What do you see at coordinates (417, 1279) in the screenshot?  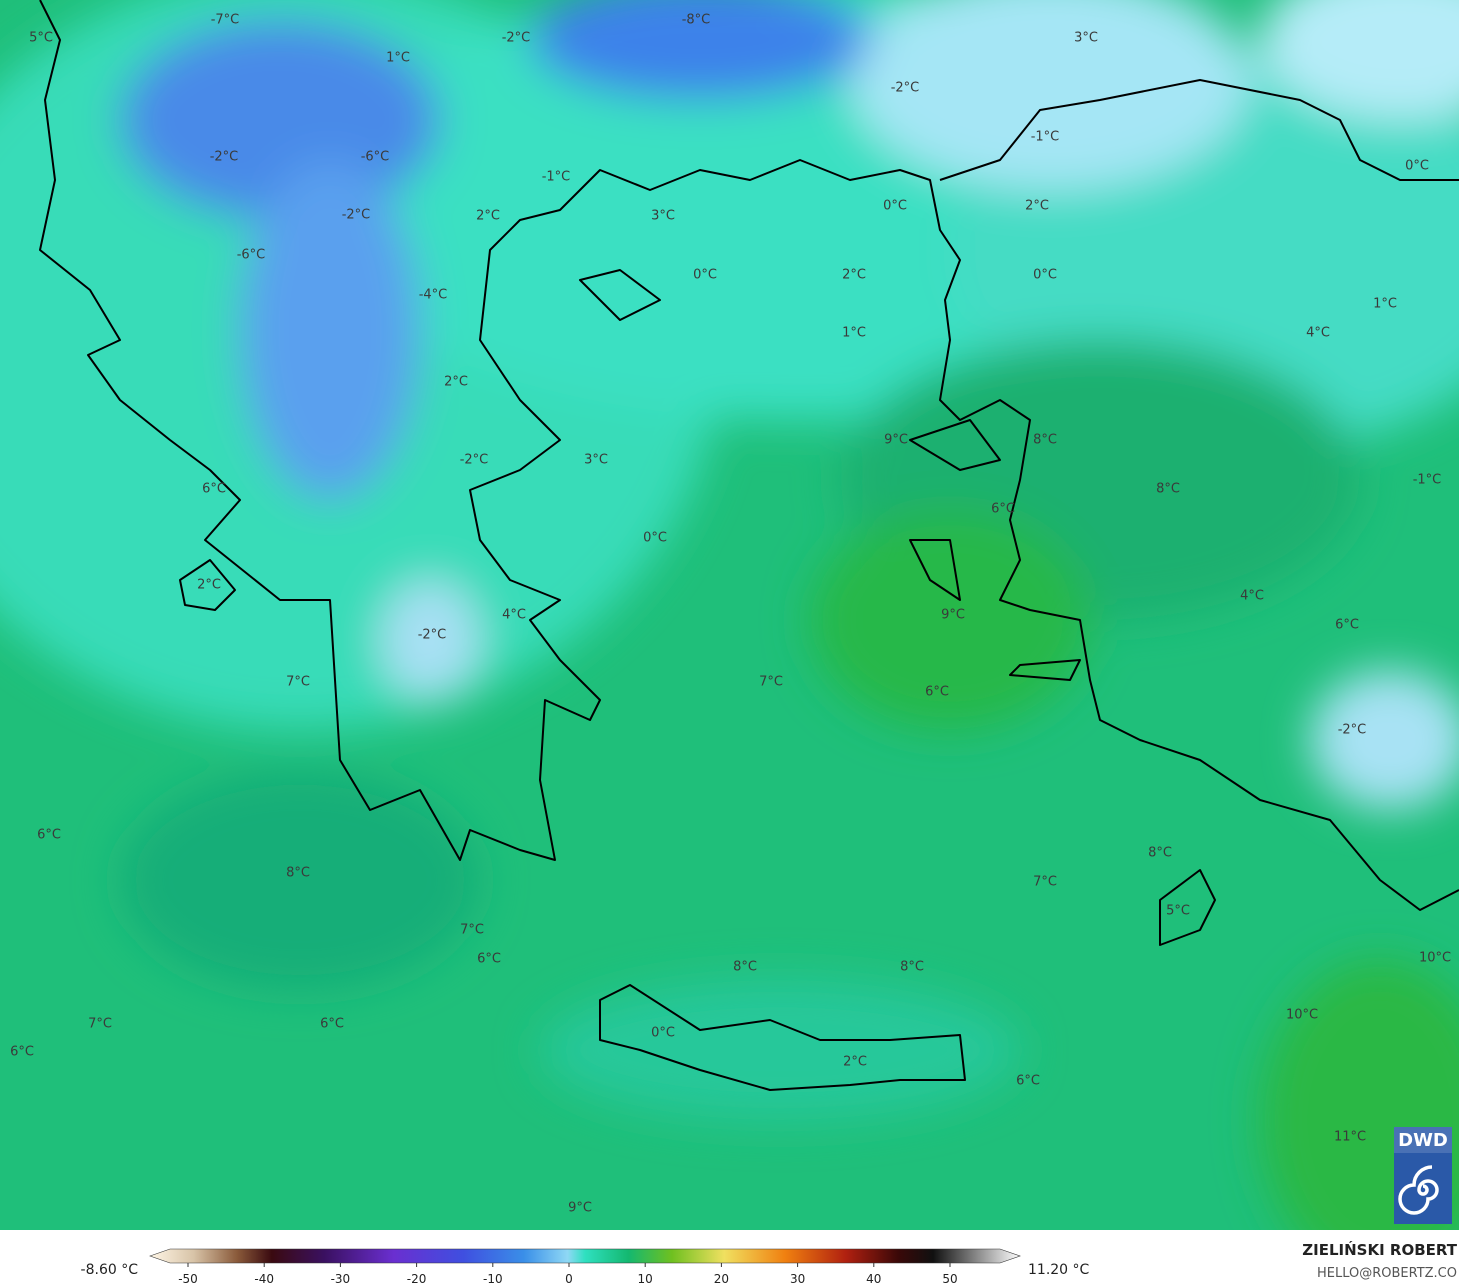 I see `colorbar-tick-label: -20` at bounding box center [417, 1279].